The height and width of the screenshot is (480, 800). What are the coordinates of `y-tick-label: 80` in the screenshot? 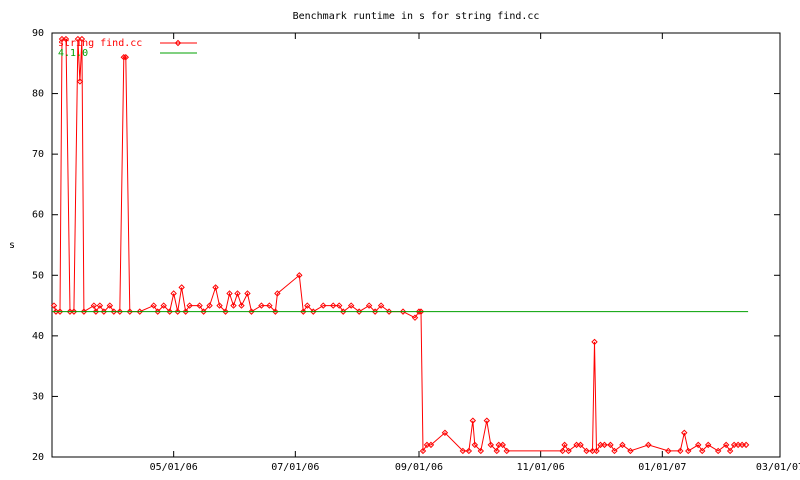 It's located at (38, 94).